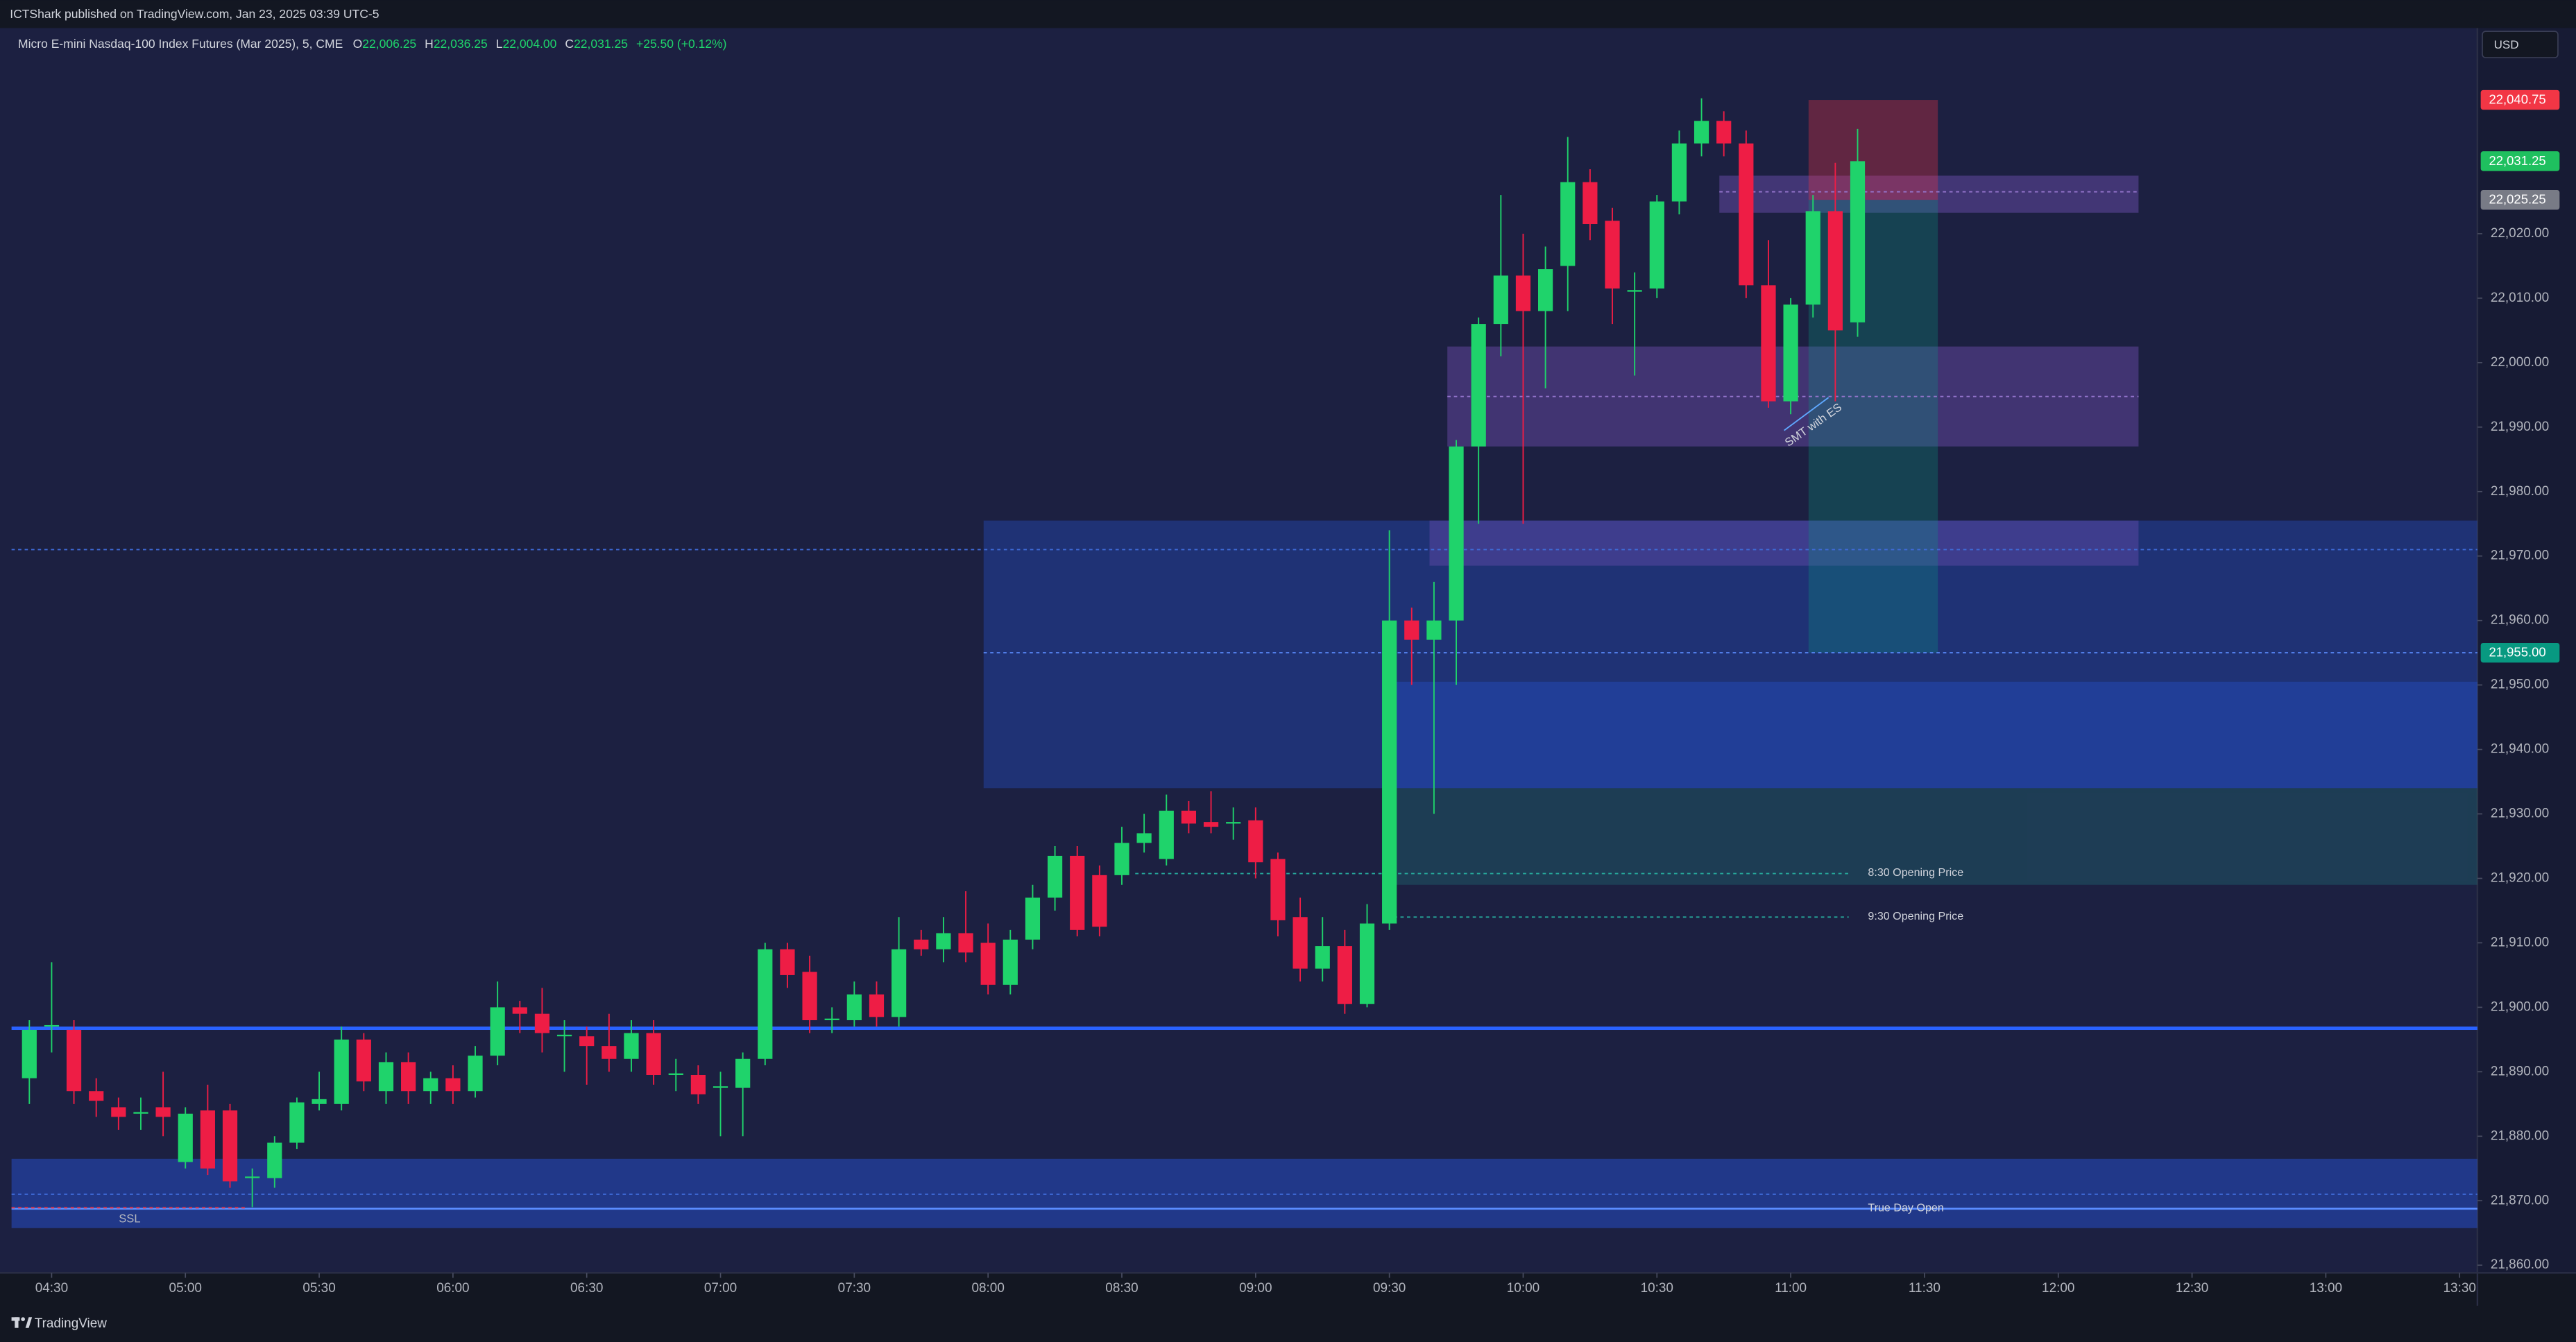 This screenshot has width=2576, height=1342. Describe the element at coordinates (2520, 685) in the screenshot. I see `y-tick-label: 21,950.00` at that location.